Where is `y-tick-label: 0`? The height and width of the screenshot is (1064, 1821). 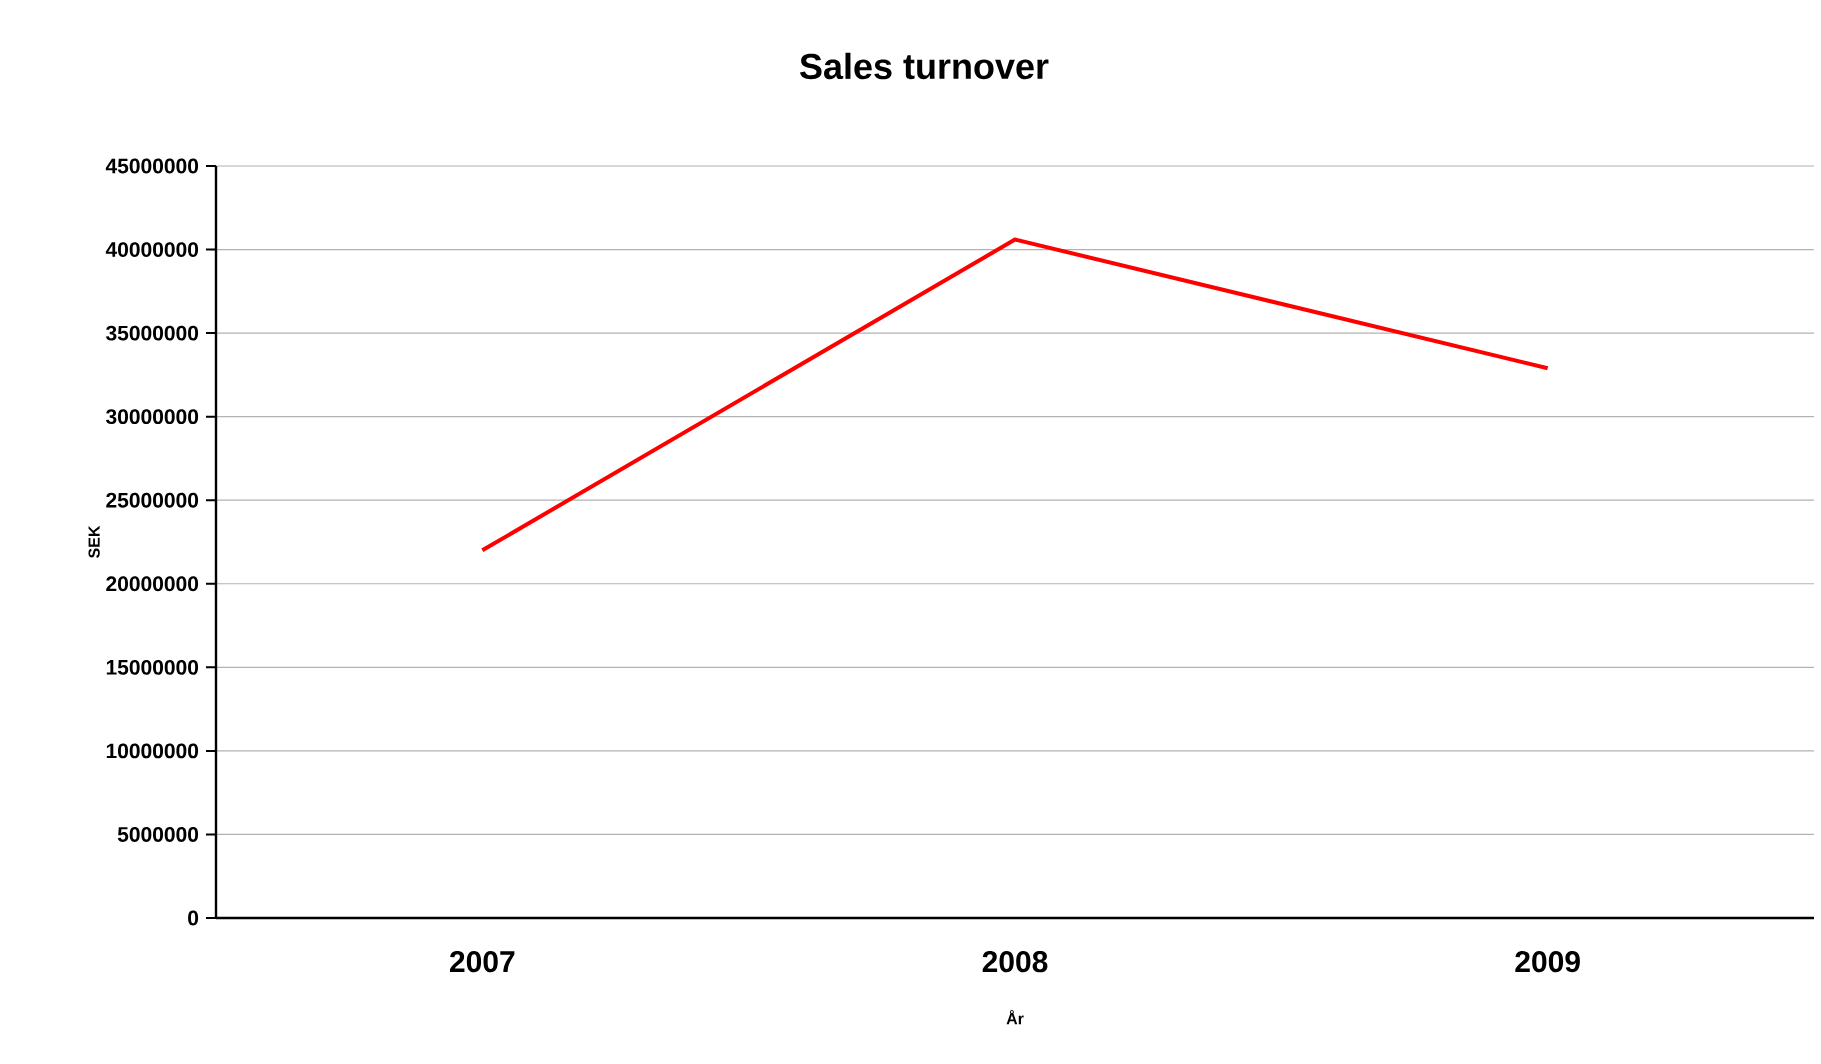
y-tick-label: 0 is located at coordinates (193, 918).